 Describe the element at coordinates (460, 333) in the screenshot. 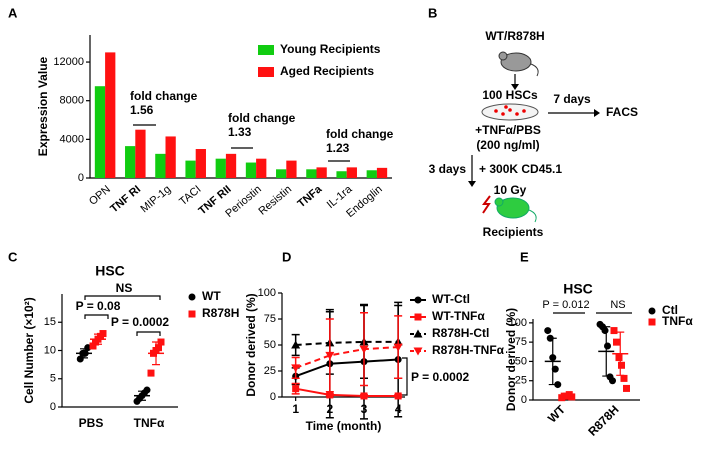

I see `legend-label: R878H-Ctl` at that location.